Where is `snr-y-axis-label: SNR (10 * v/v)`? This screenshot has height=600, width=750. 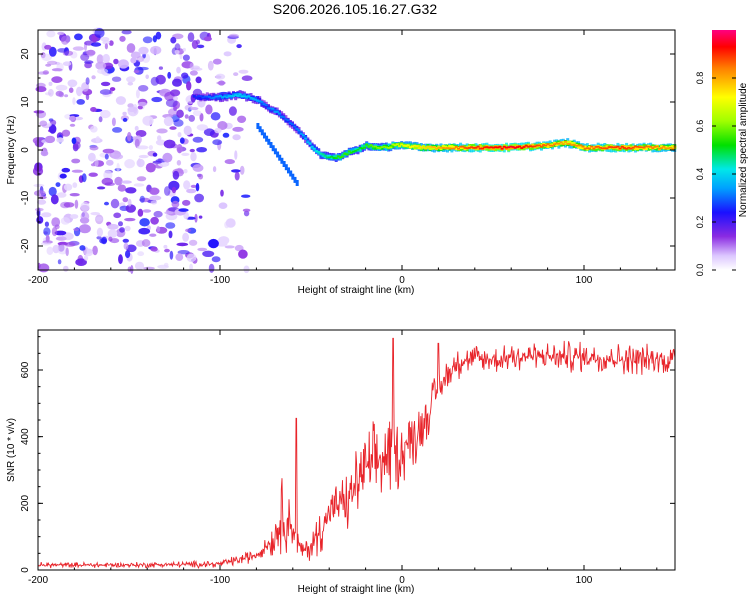 snr-y-axis-label: SNR (10 * v/v) is located at coordinates (11, 450).